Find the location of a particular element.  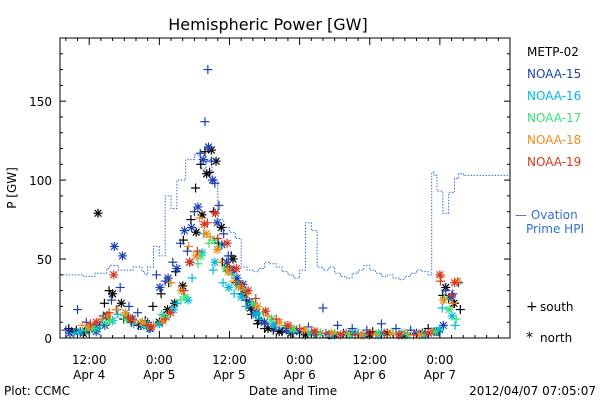

marker-legend: + south * north is located at coordinates (550, 322).